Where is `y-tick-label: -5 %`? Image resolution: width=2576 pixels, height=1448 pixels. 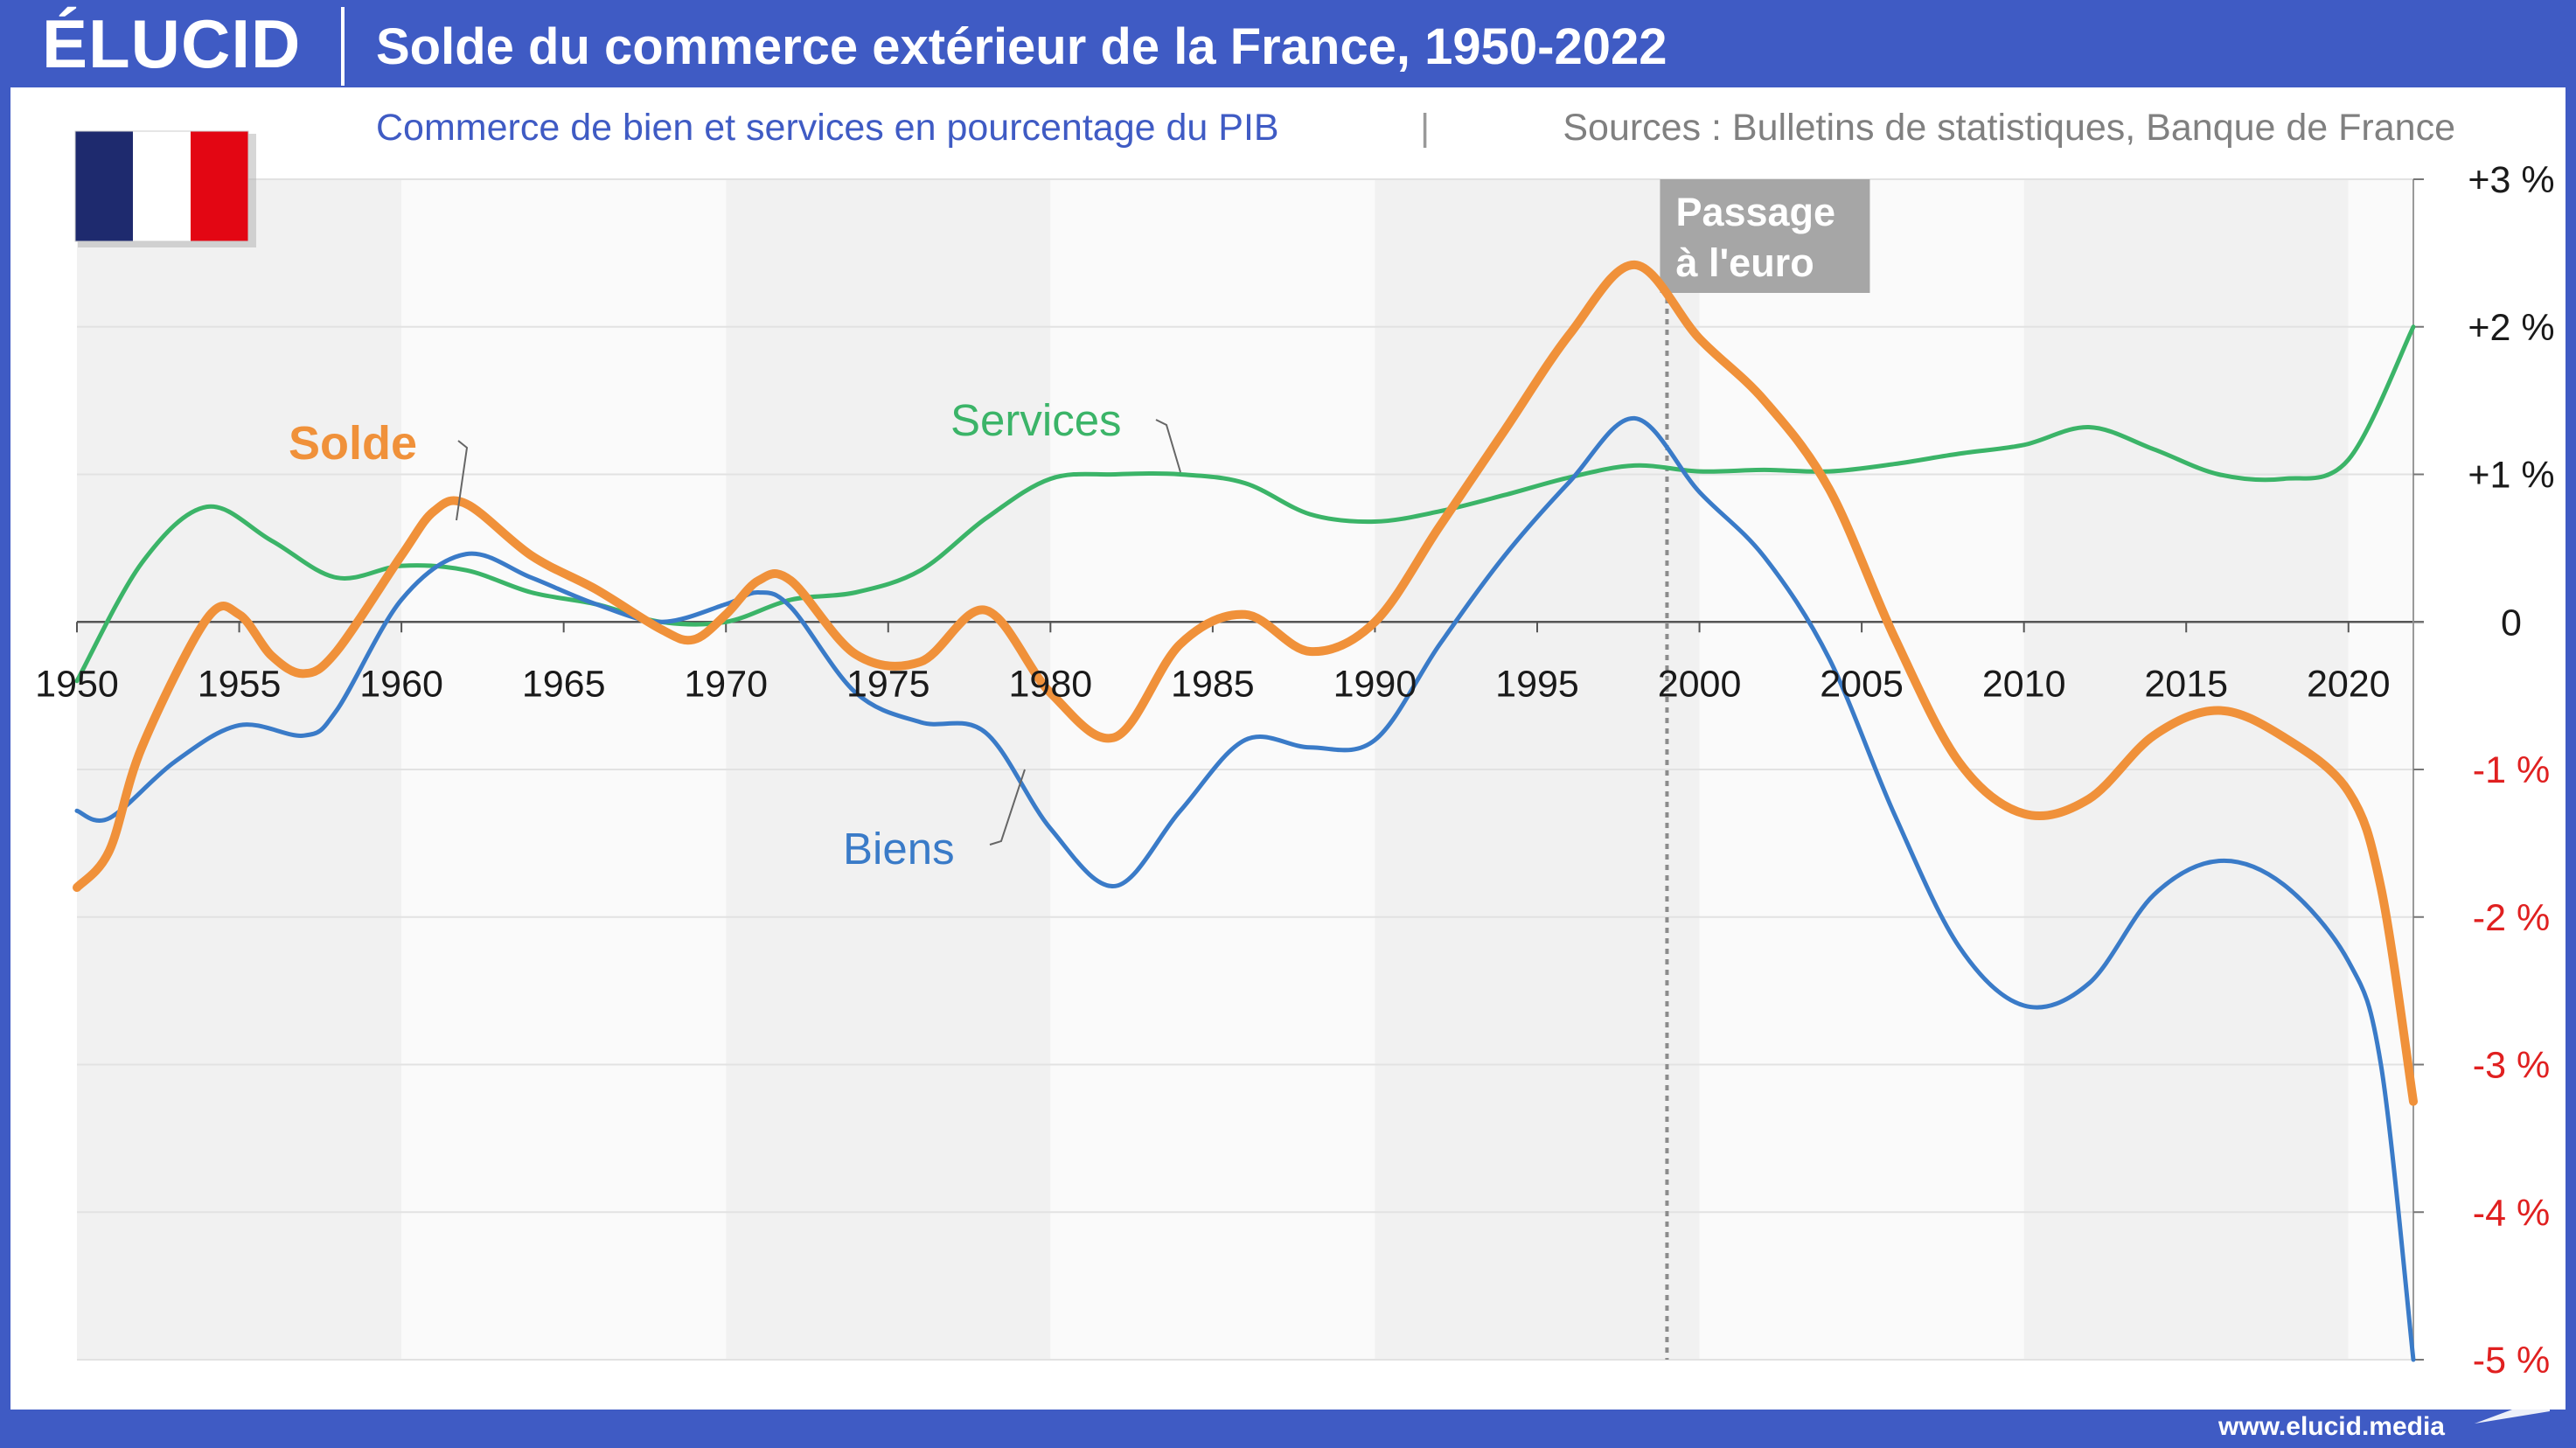
y-tick-label: -5 % is located at coordinates (2511, 1361).